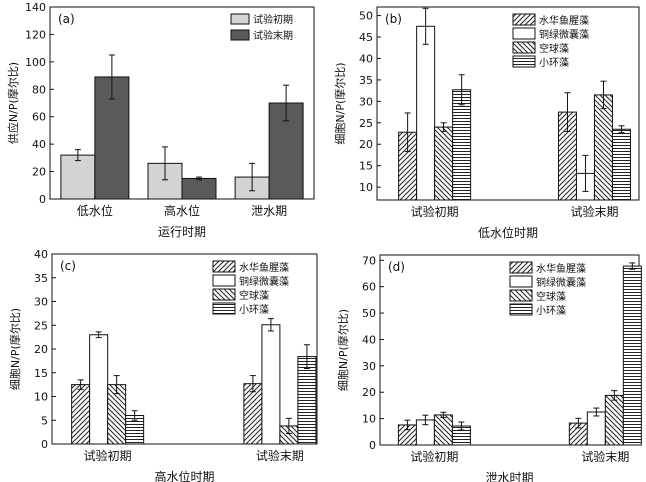  I want to click on panel-label: (b), so click(393, 19).